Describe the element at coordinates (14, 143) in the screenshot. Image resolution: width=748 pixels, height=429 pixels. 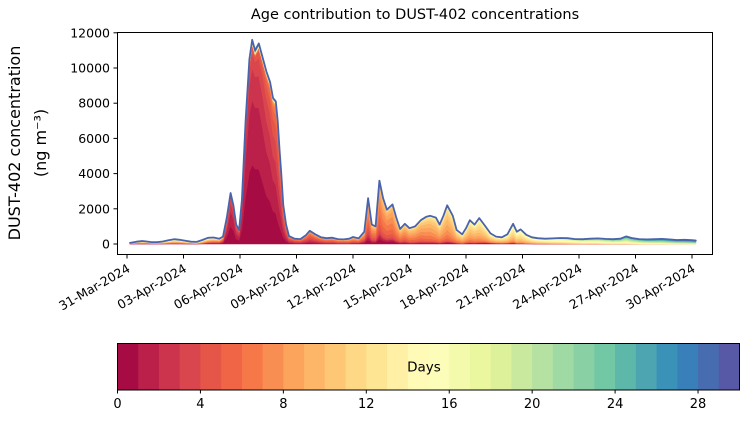
I see `y-axis-label-line1: DUST-402 concentration` at that location.